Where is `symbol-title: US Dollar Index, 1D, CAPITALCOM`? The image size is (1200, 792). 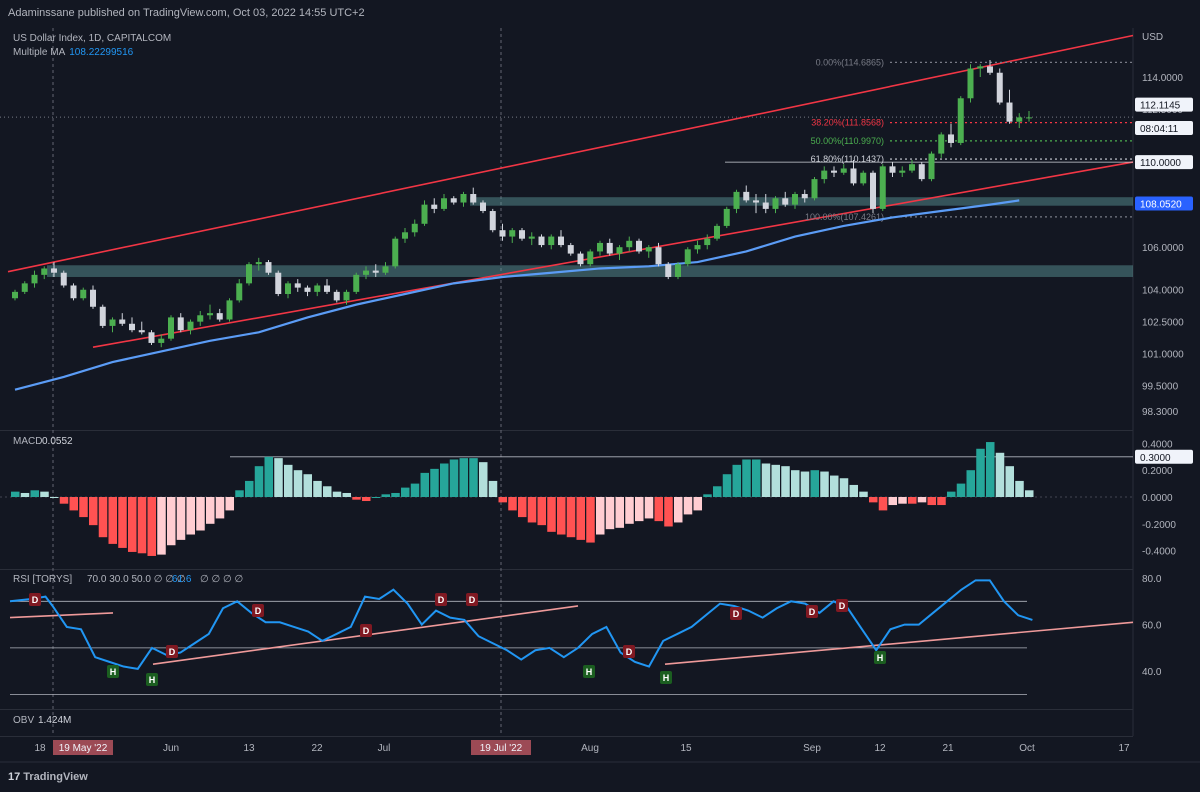
symbol-title: US Dollar Index, 1D, CAPITALCOM is located at coordinates (92, 38).